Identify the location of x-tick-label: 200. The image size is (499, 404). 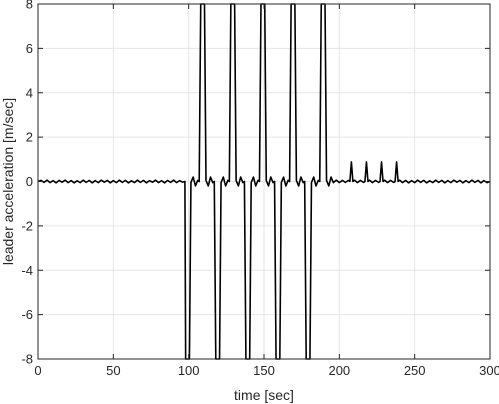
(339, 370).